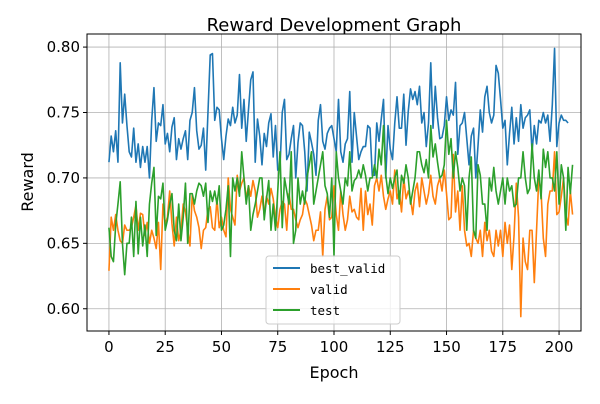 This screenshot has height=404, width=600. What do you see at coordinates (334, 372) in the screenshot?
I see `x-axis-label: Epoch` at bounding box center [334, 372].